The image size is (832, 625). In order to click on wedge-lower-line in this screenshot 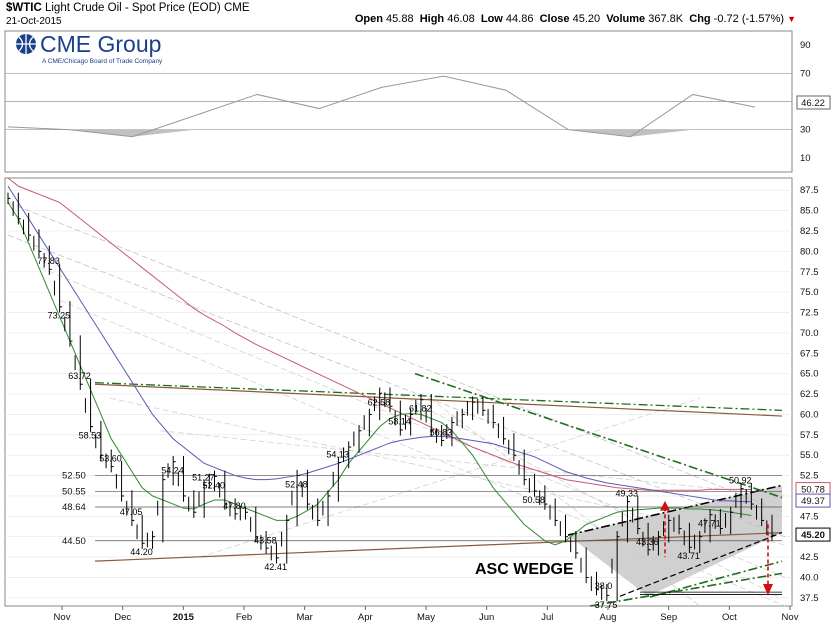, I will do `click(701, 564)`.